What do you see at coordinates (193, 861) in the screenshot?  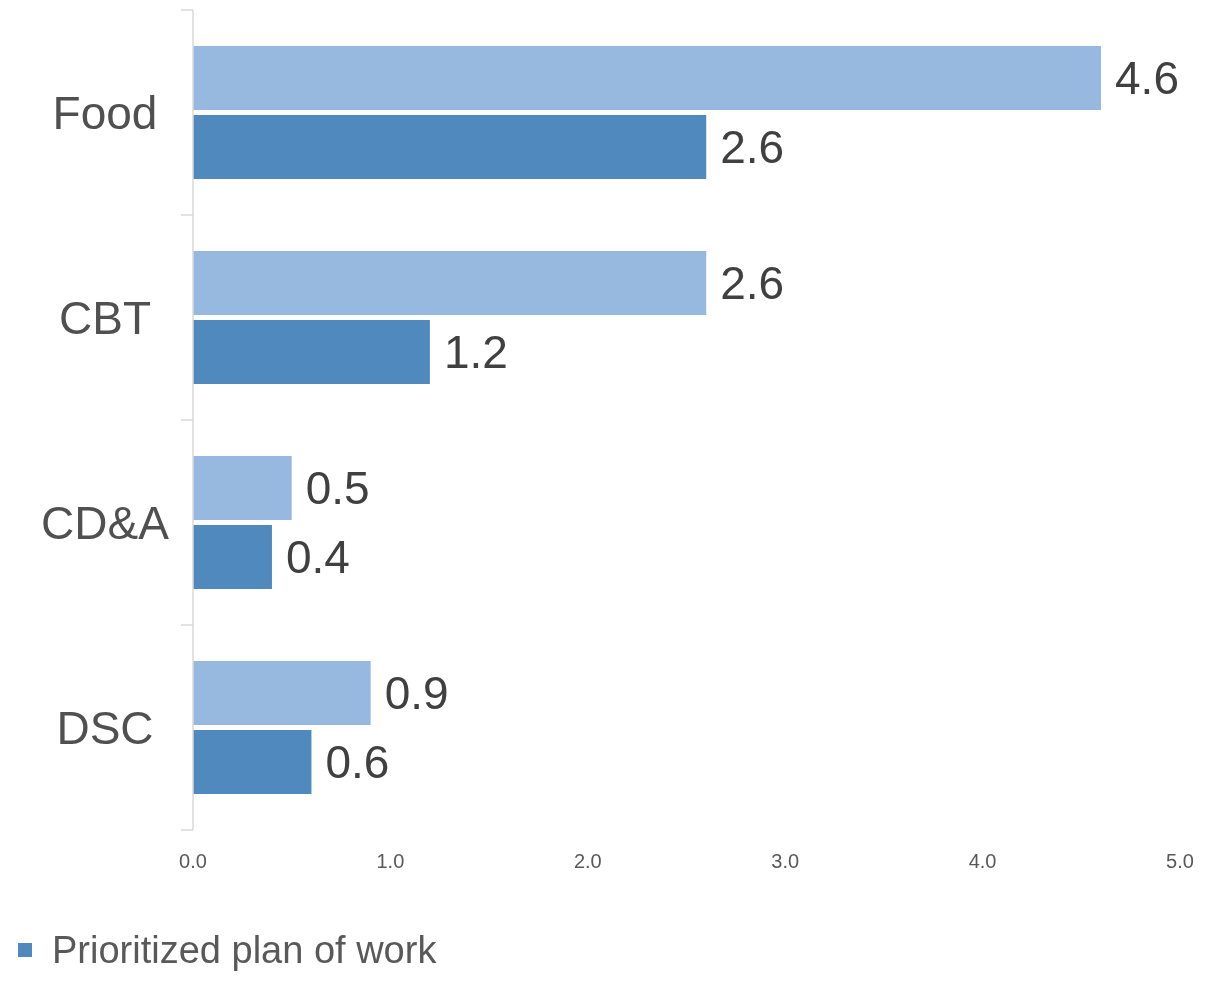 I see `x-tick-label: 0.0` at bounding box center [193, 861].